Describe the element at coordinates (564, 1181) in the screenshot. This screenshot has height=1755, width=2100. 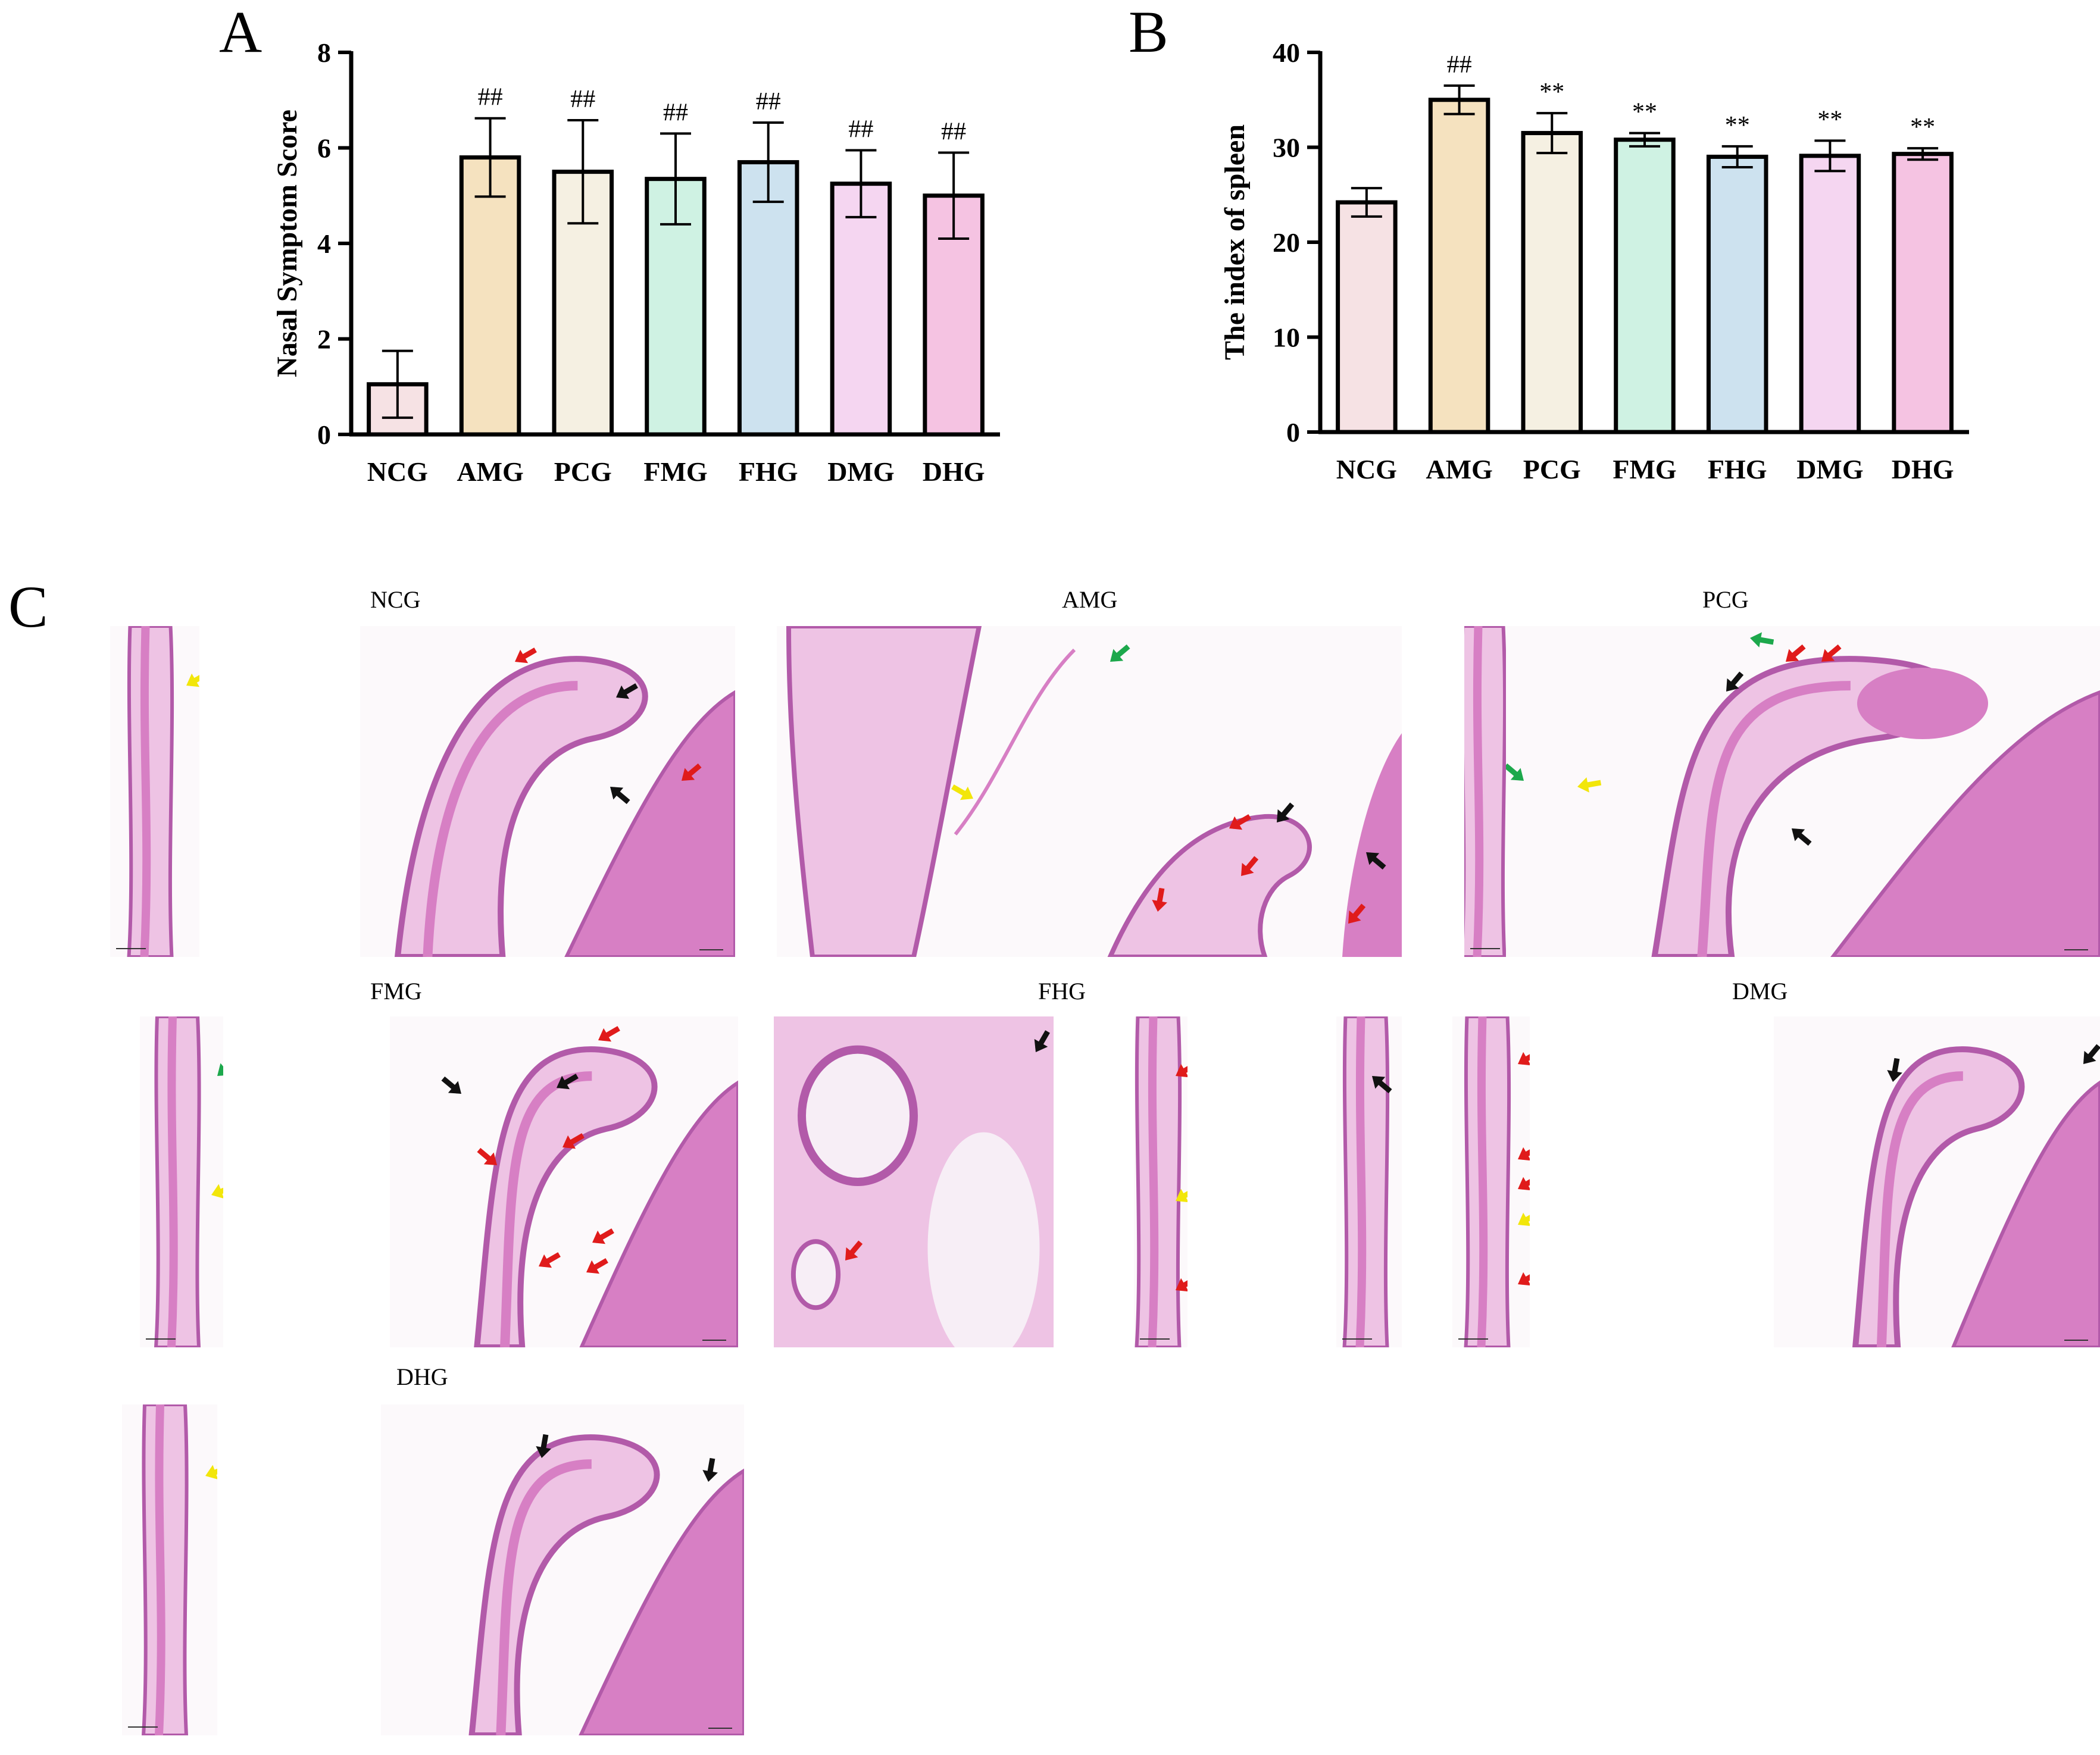
I see `histology-fmg-turbinate` at that location.